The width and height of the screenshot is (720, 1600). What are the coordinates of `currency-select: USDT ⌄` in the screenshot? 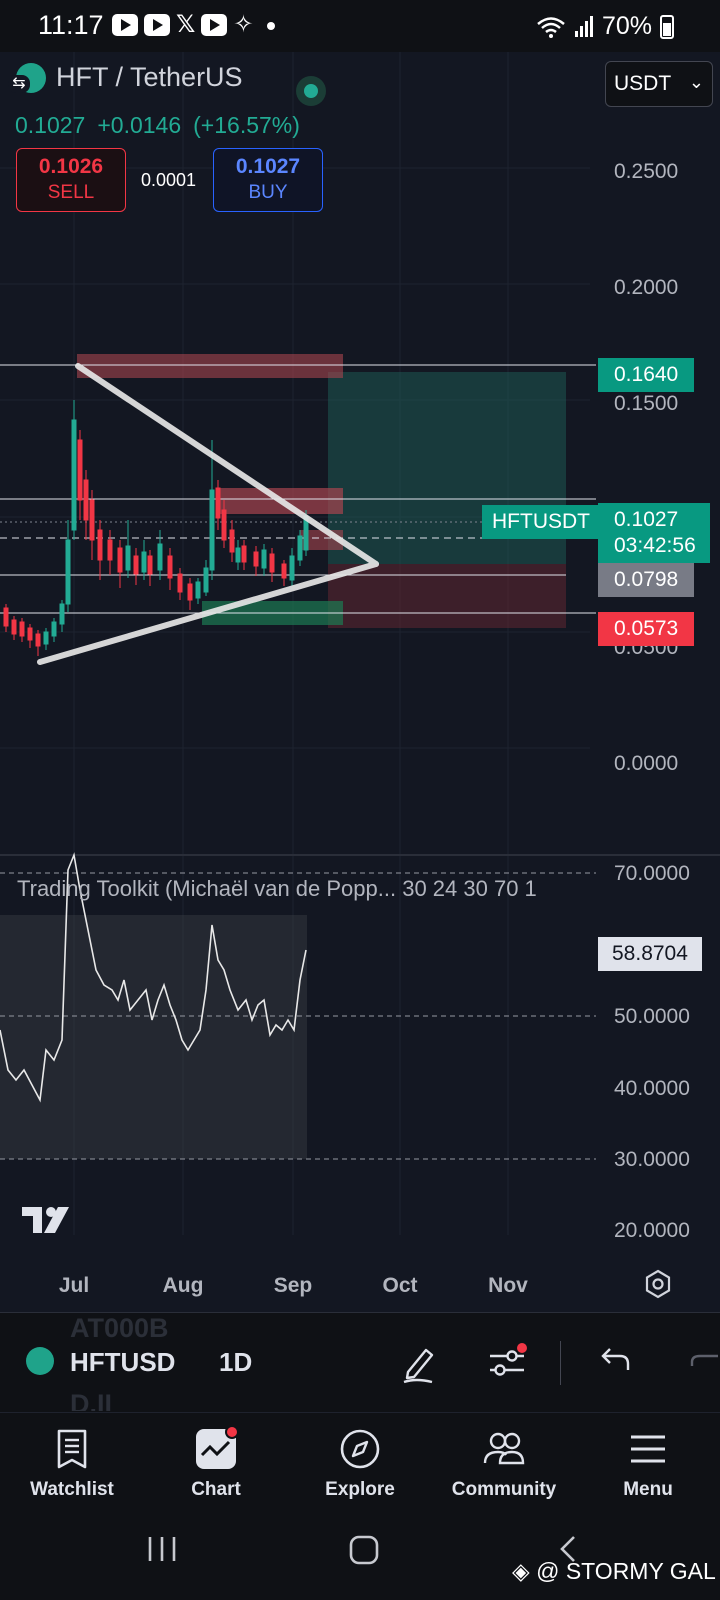 It's located at (659, 84).